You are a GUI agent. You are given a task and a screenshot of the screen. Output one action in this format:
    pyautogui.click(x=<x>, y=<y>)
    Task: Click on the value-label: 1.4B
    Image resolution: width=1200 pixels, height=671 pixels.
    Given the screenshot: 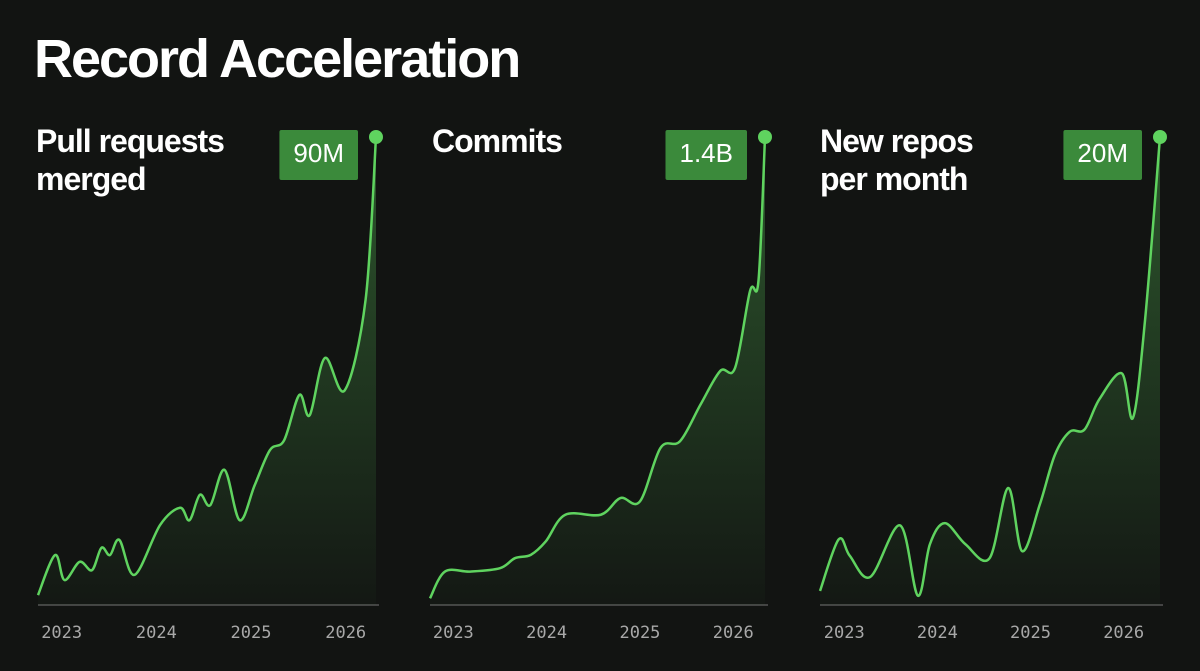 What is the action you would take?
    pyautogui.click(x=707, y=153)
    